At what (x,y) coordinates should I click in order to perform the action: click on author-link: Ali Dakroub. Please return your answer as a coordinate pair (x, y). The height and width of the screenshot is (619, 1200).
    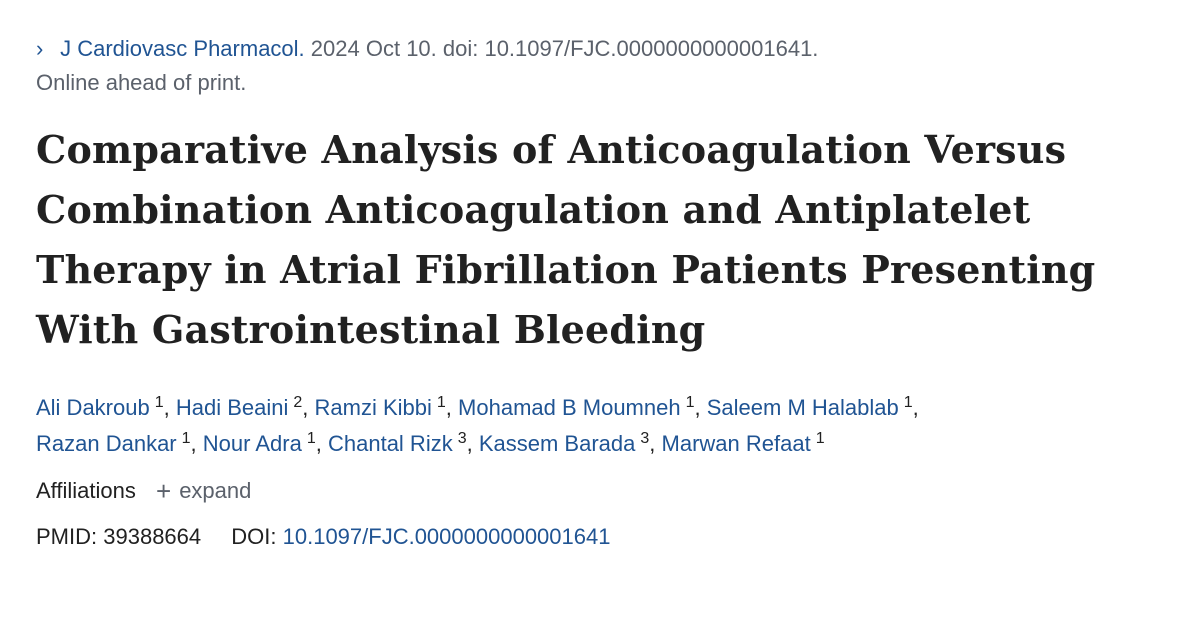
    Looking at the image, I should click on (93, 407).